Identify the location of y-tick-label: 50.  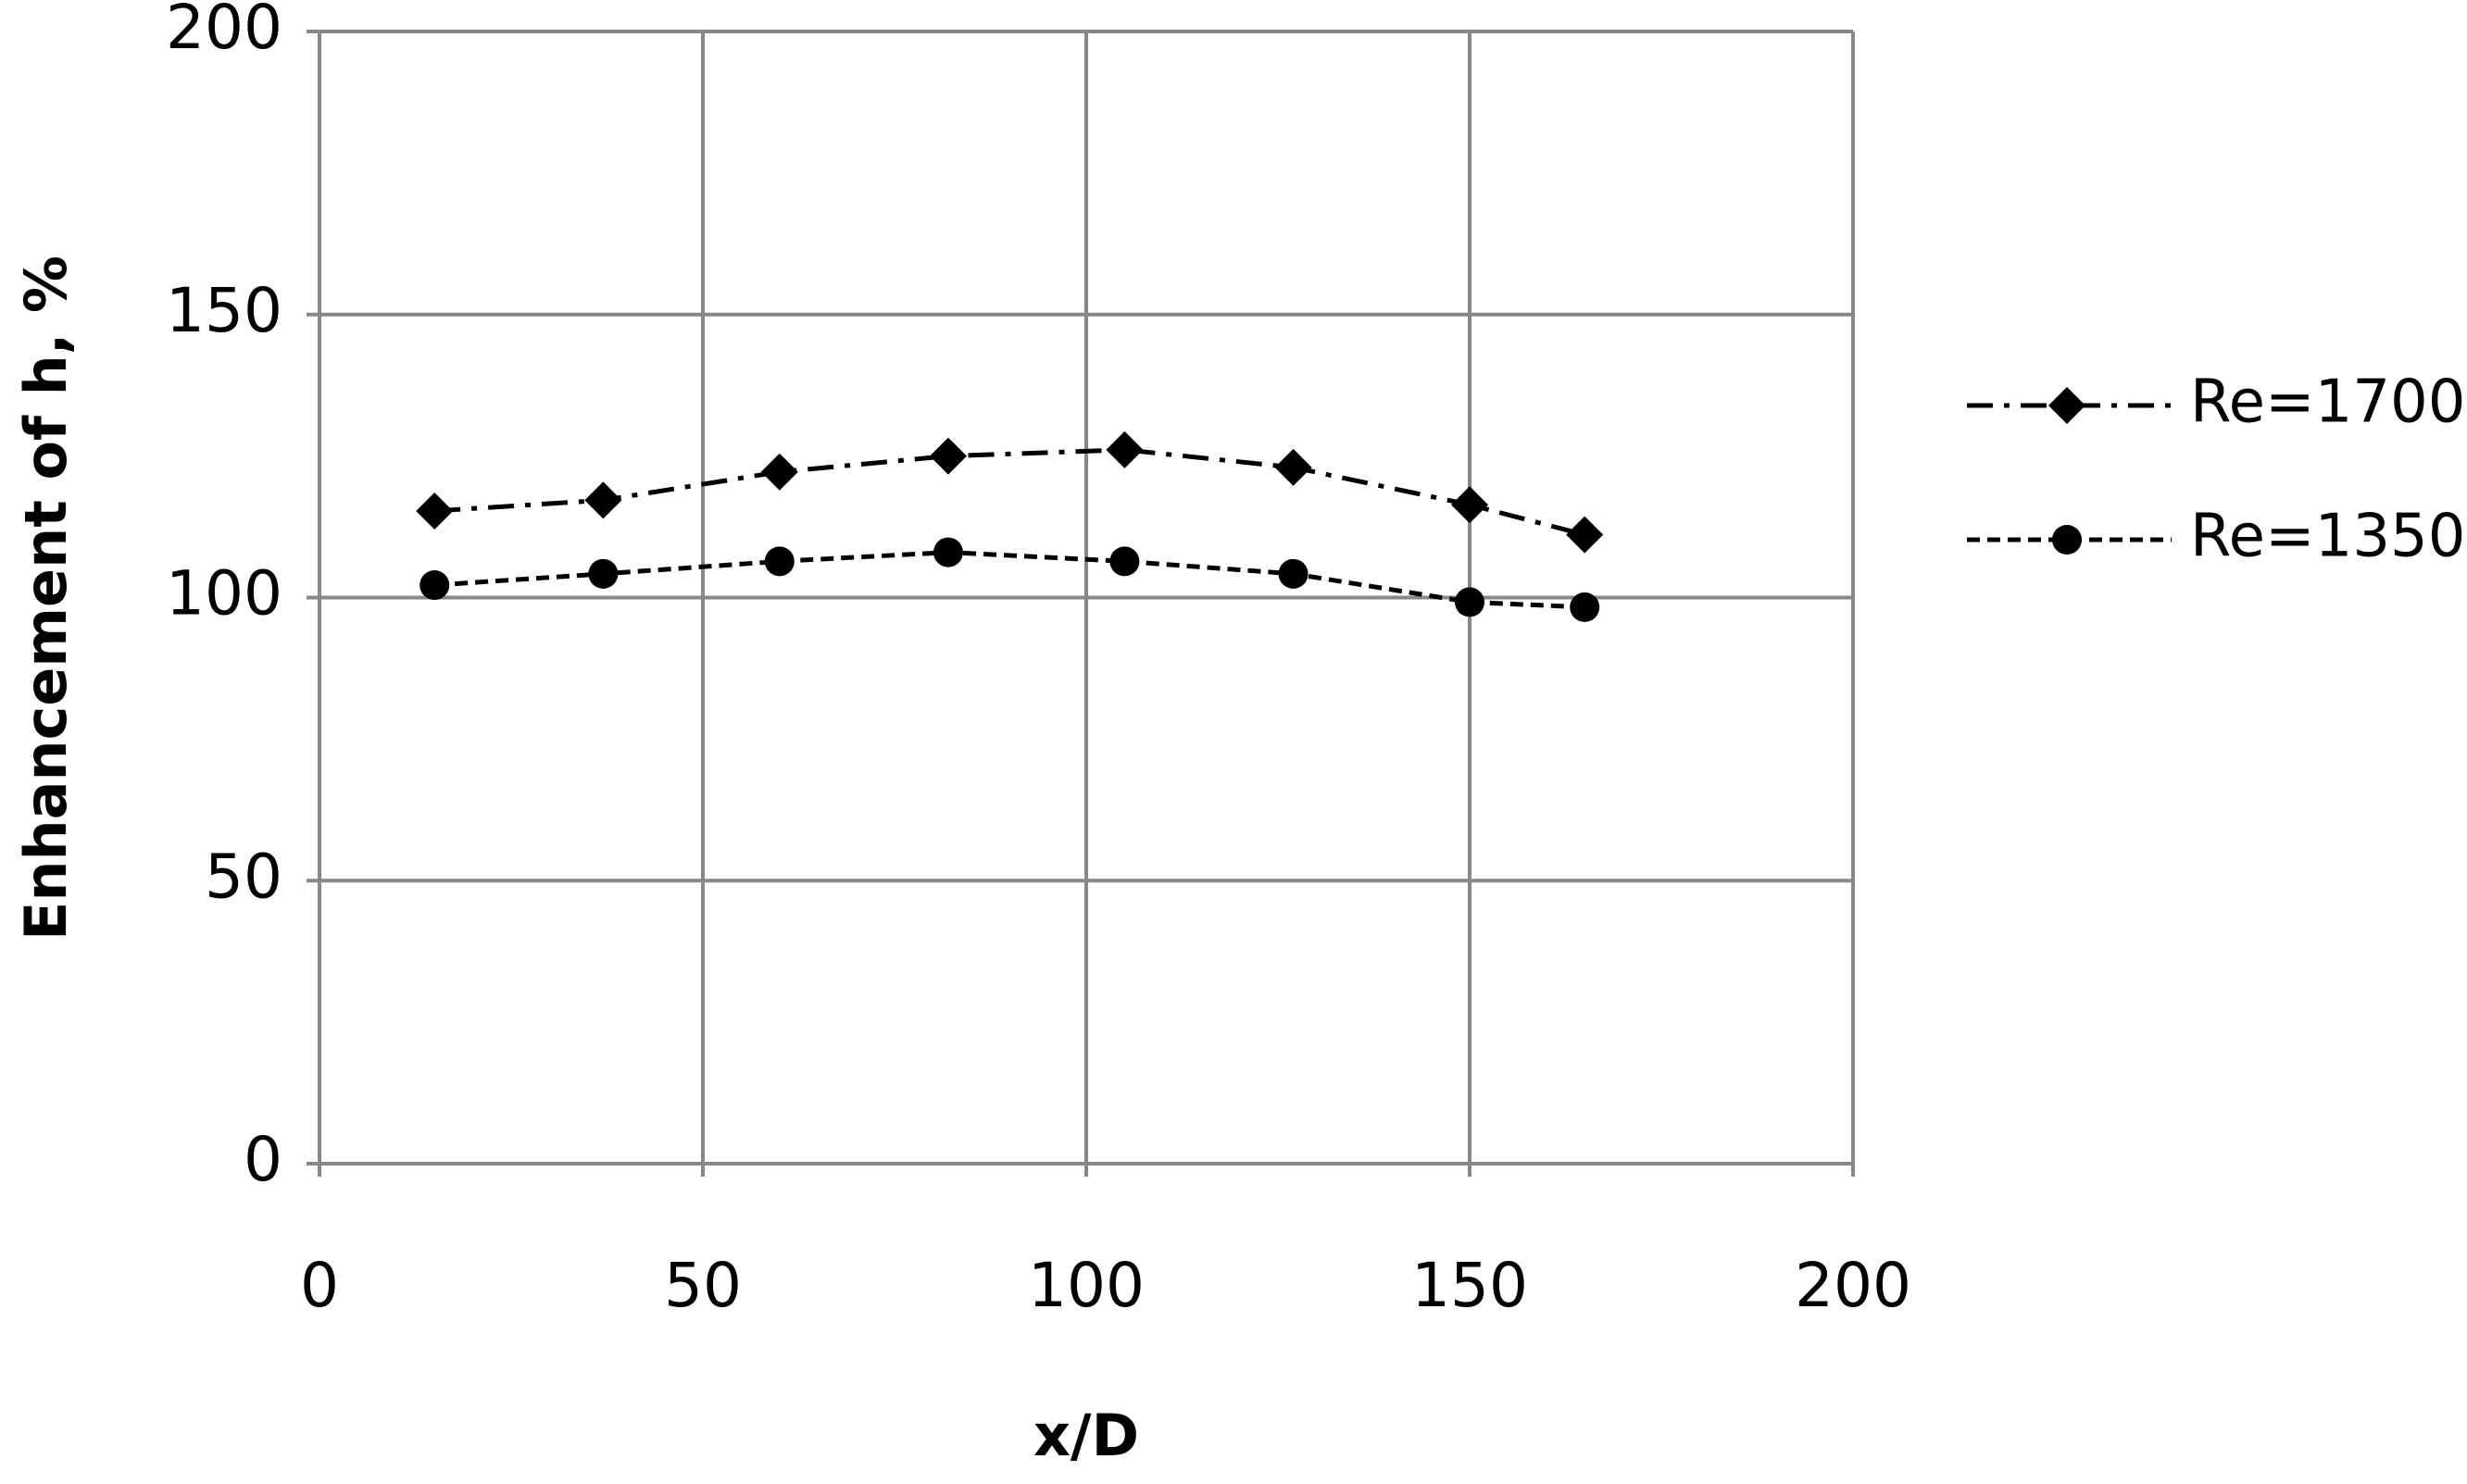
(243, 876).